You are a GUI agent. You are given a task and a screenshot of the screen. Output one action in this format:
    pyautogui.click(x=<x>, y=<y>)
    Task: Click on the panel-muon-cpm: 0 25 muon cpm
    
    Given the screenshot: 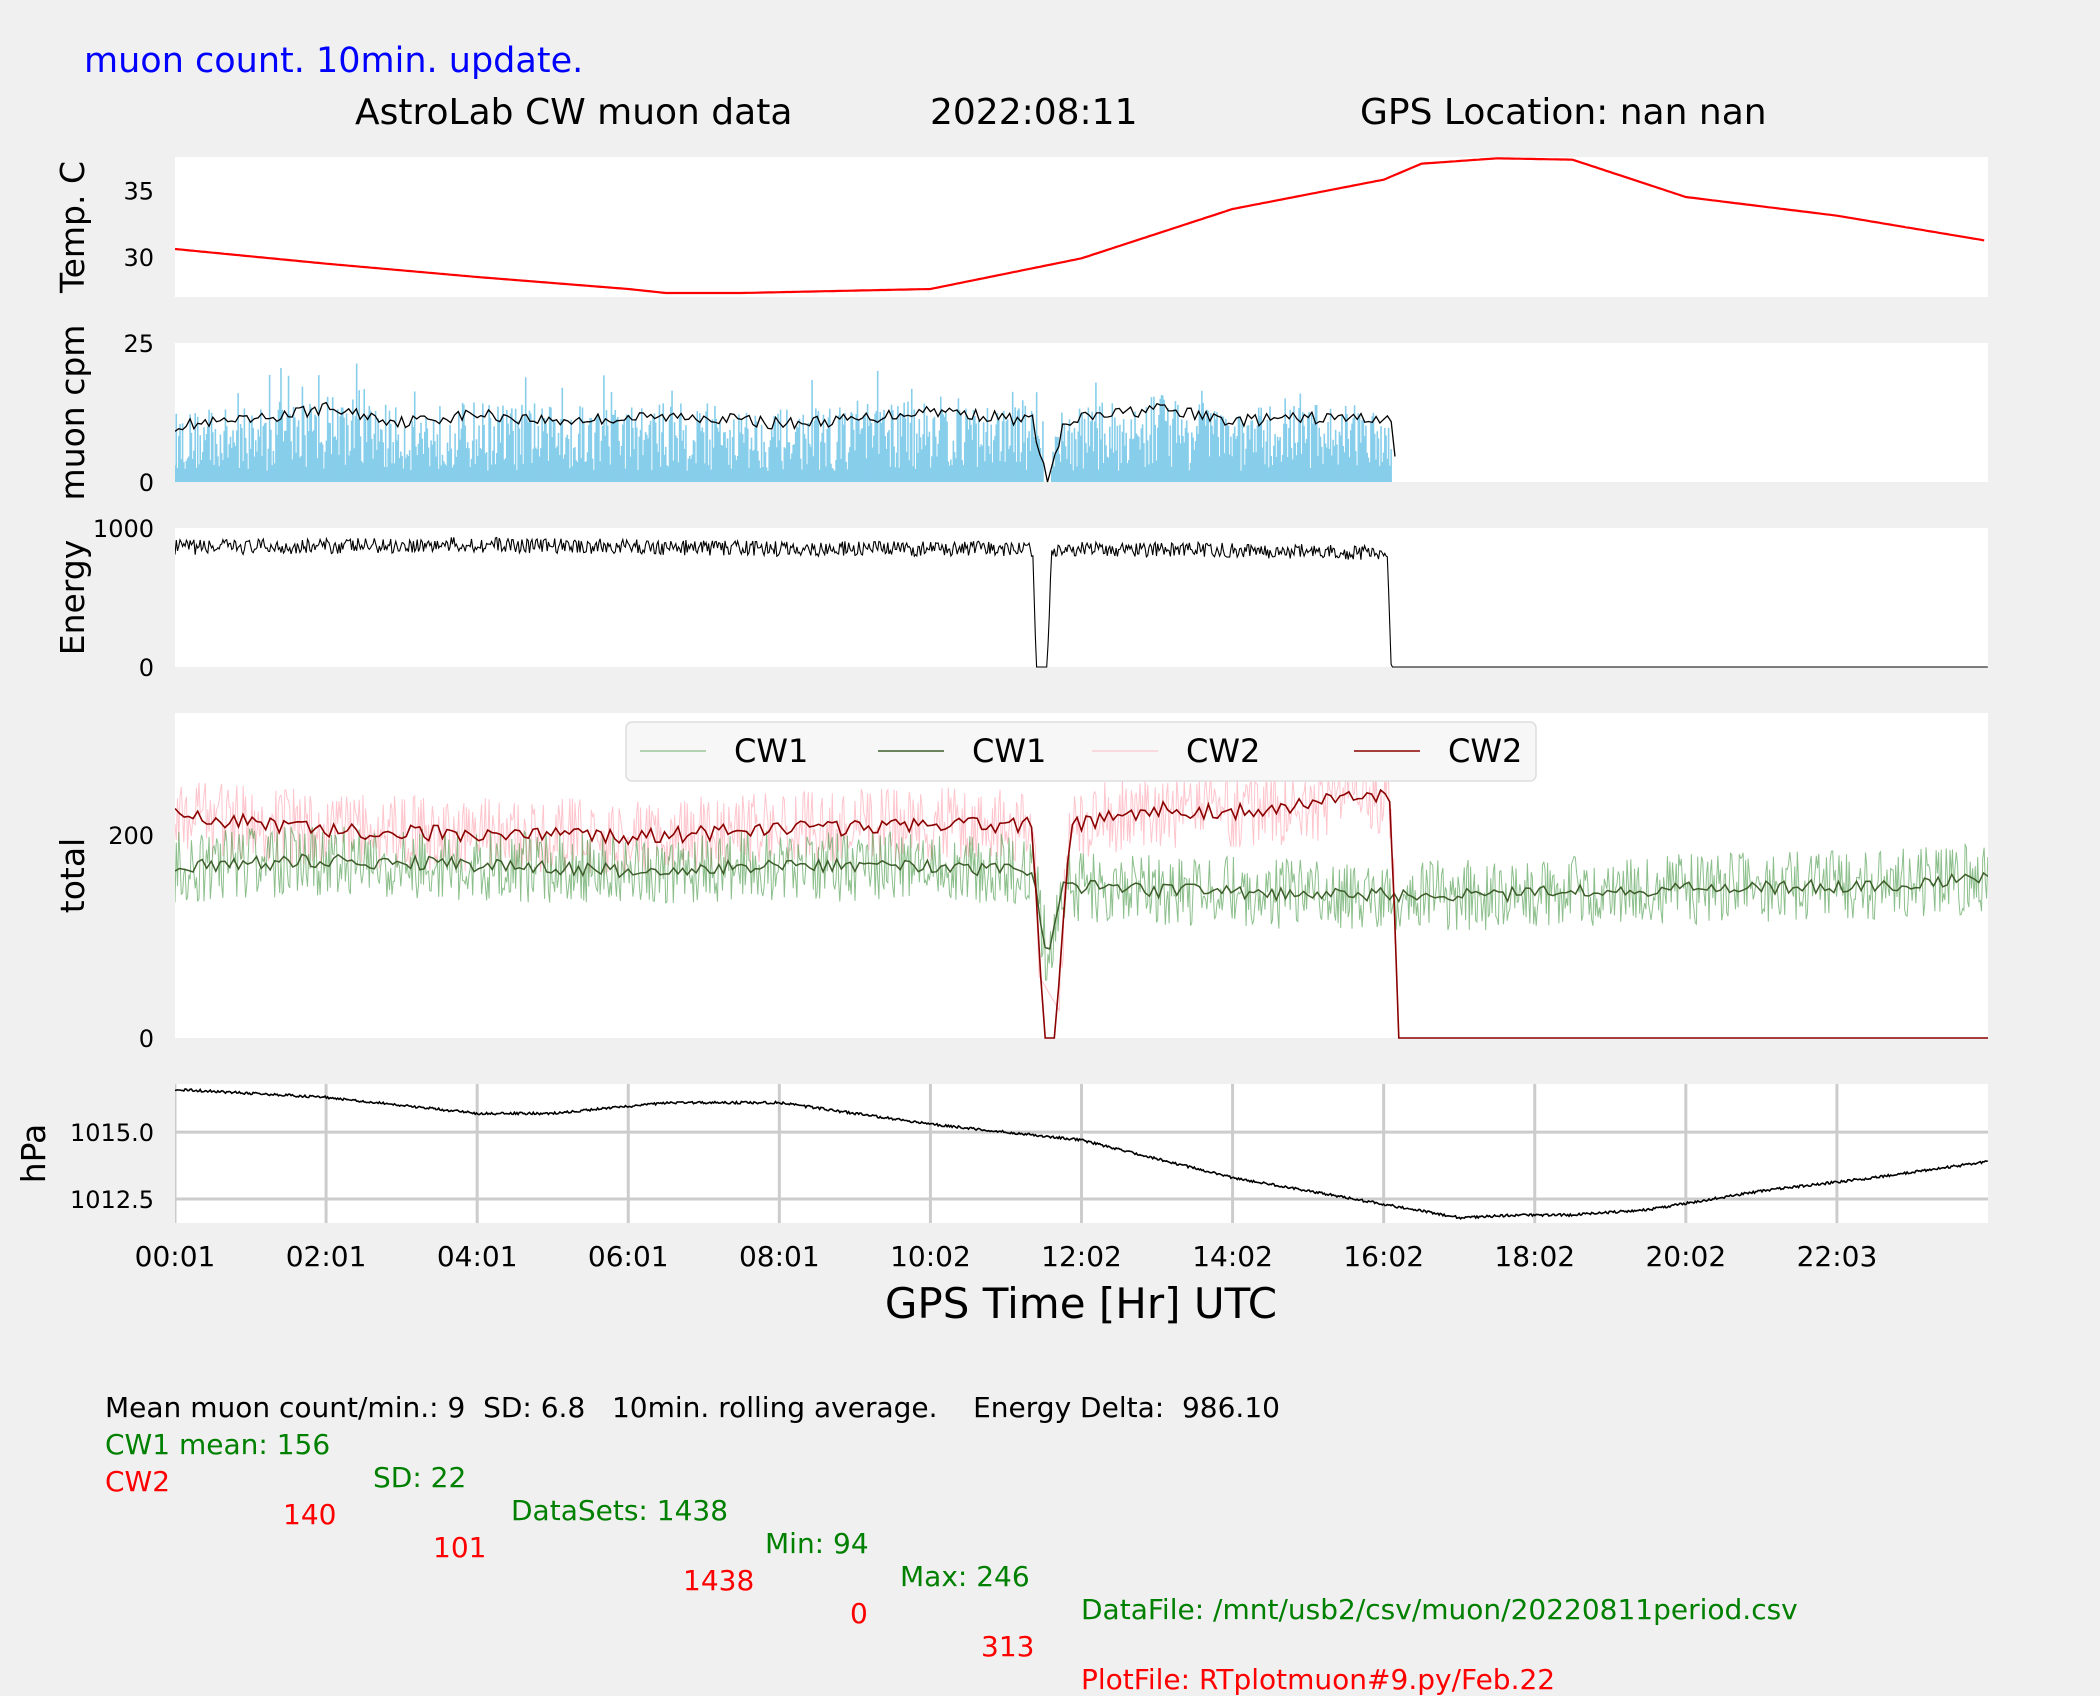 What is the action you would take?
    pyautogui.click(x=1020, y=413)
    